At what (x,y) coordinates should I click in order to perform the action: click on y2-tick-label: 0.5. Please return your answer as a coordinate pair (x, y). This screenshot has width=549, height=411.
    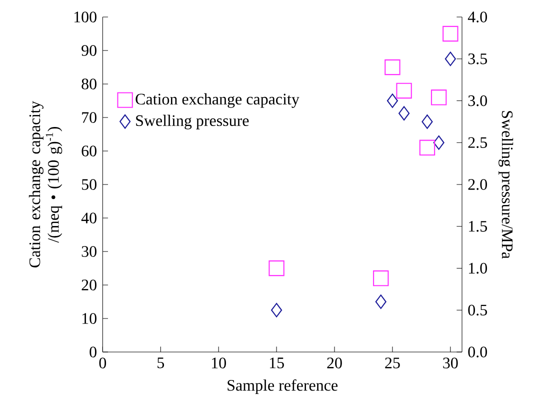
    Looking at the image, I should click on (477, 310).